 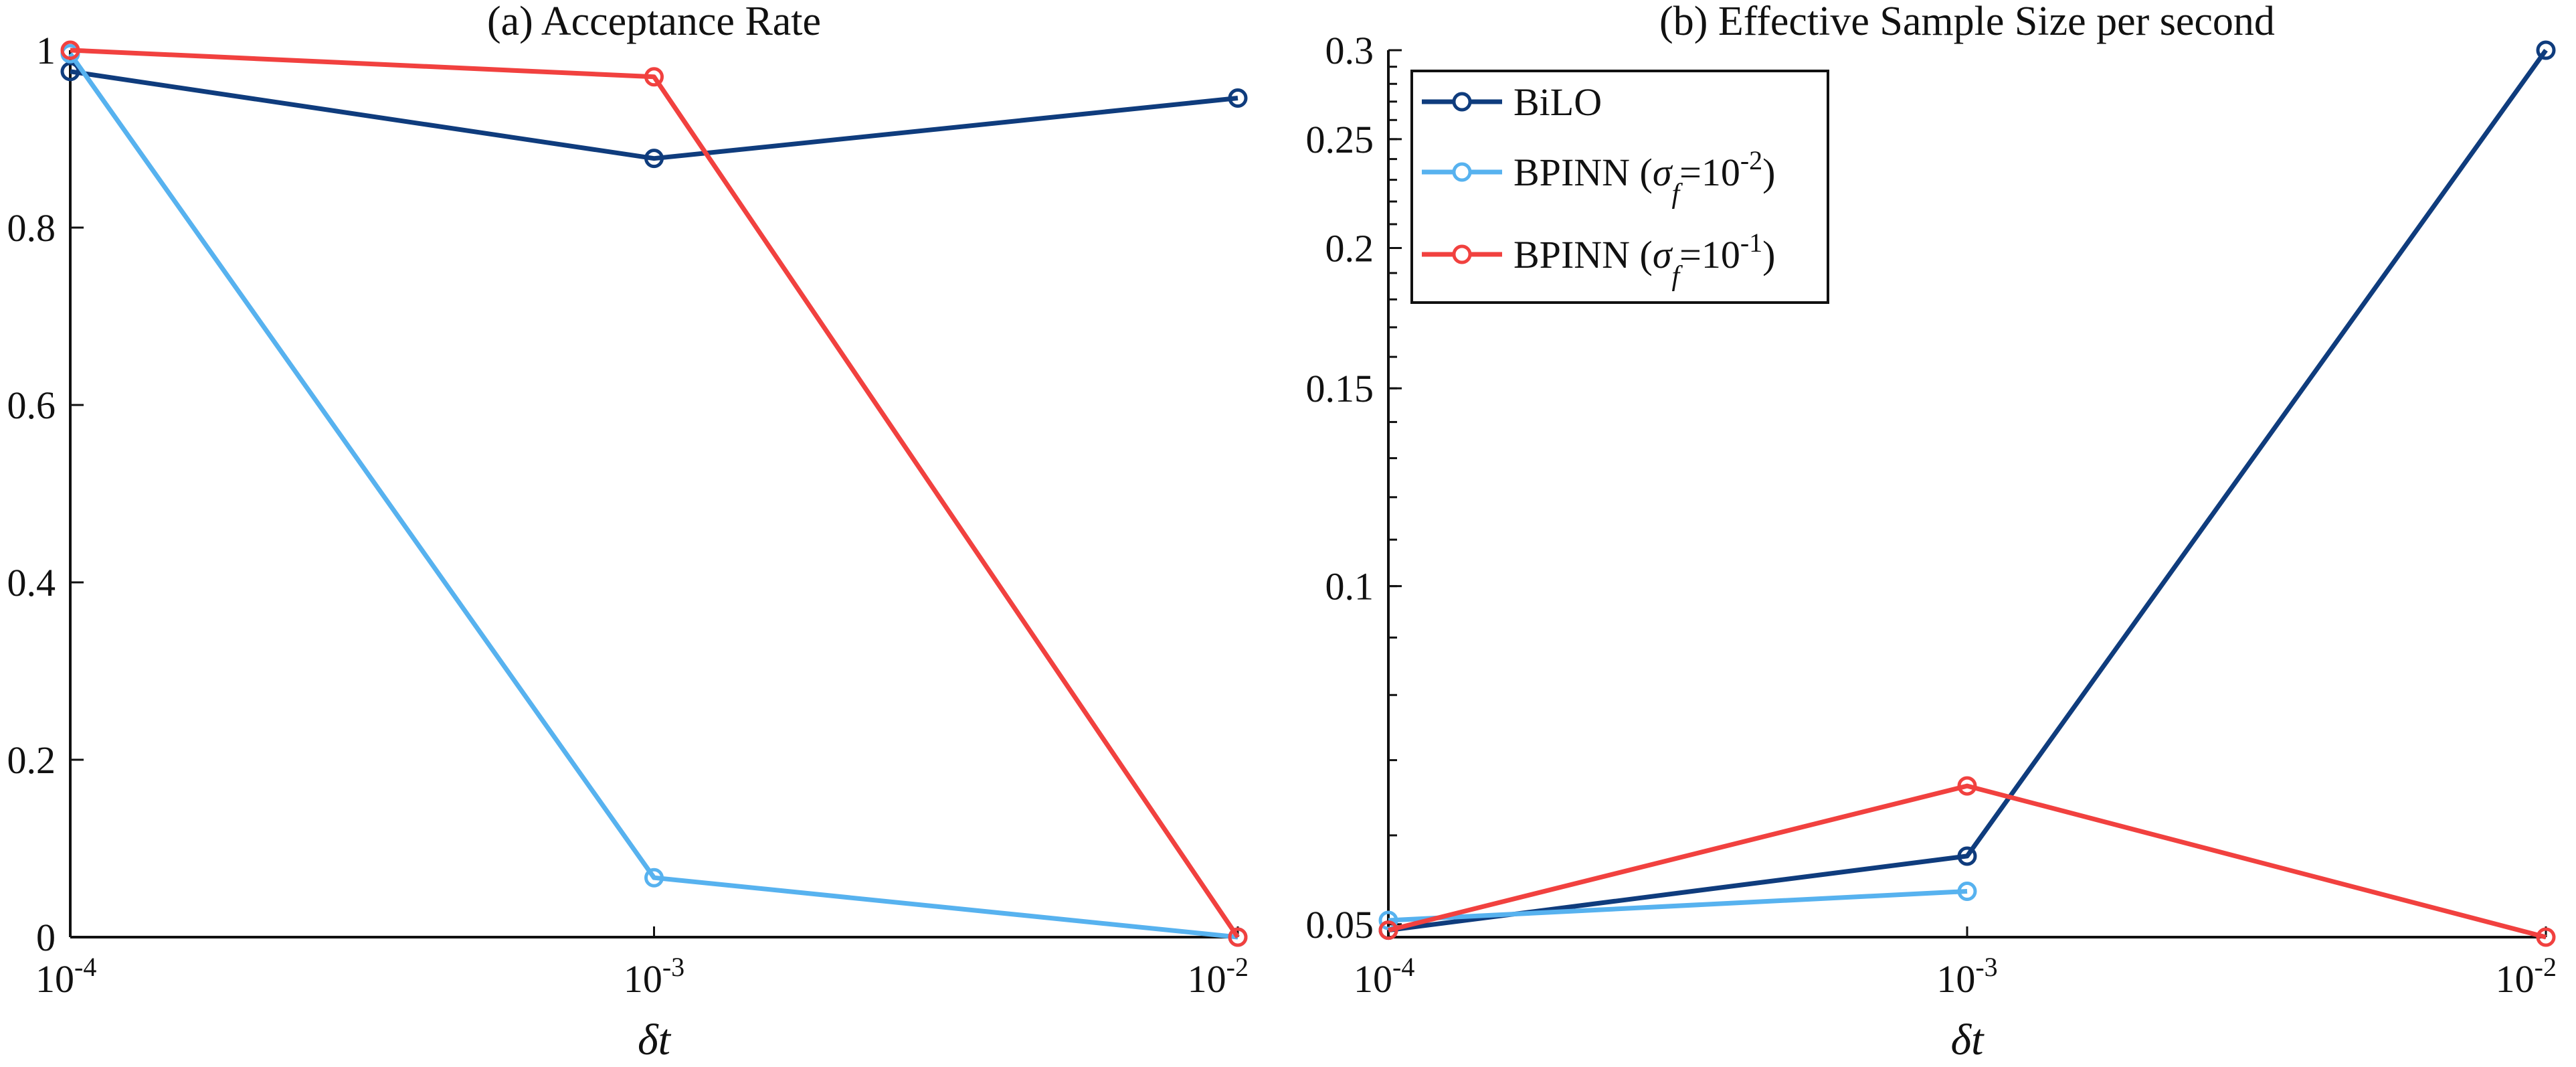 What do you see at coordinates (32, 405) in the screenshot?
I see `y-tick-label: 0.6` at bounding box center [32, 405].